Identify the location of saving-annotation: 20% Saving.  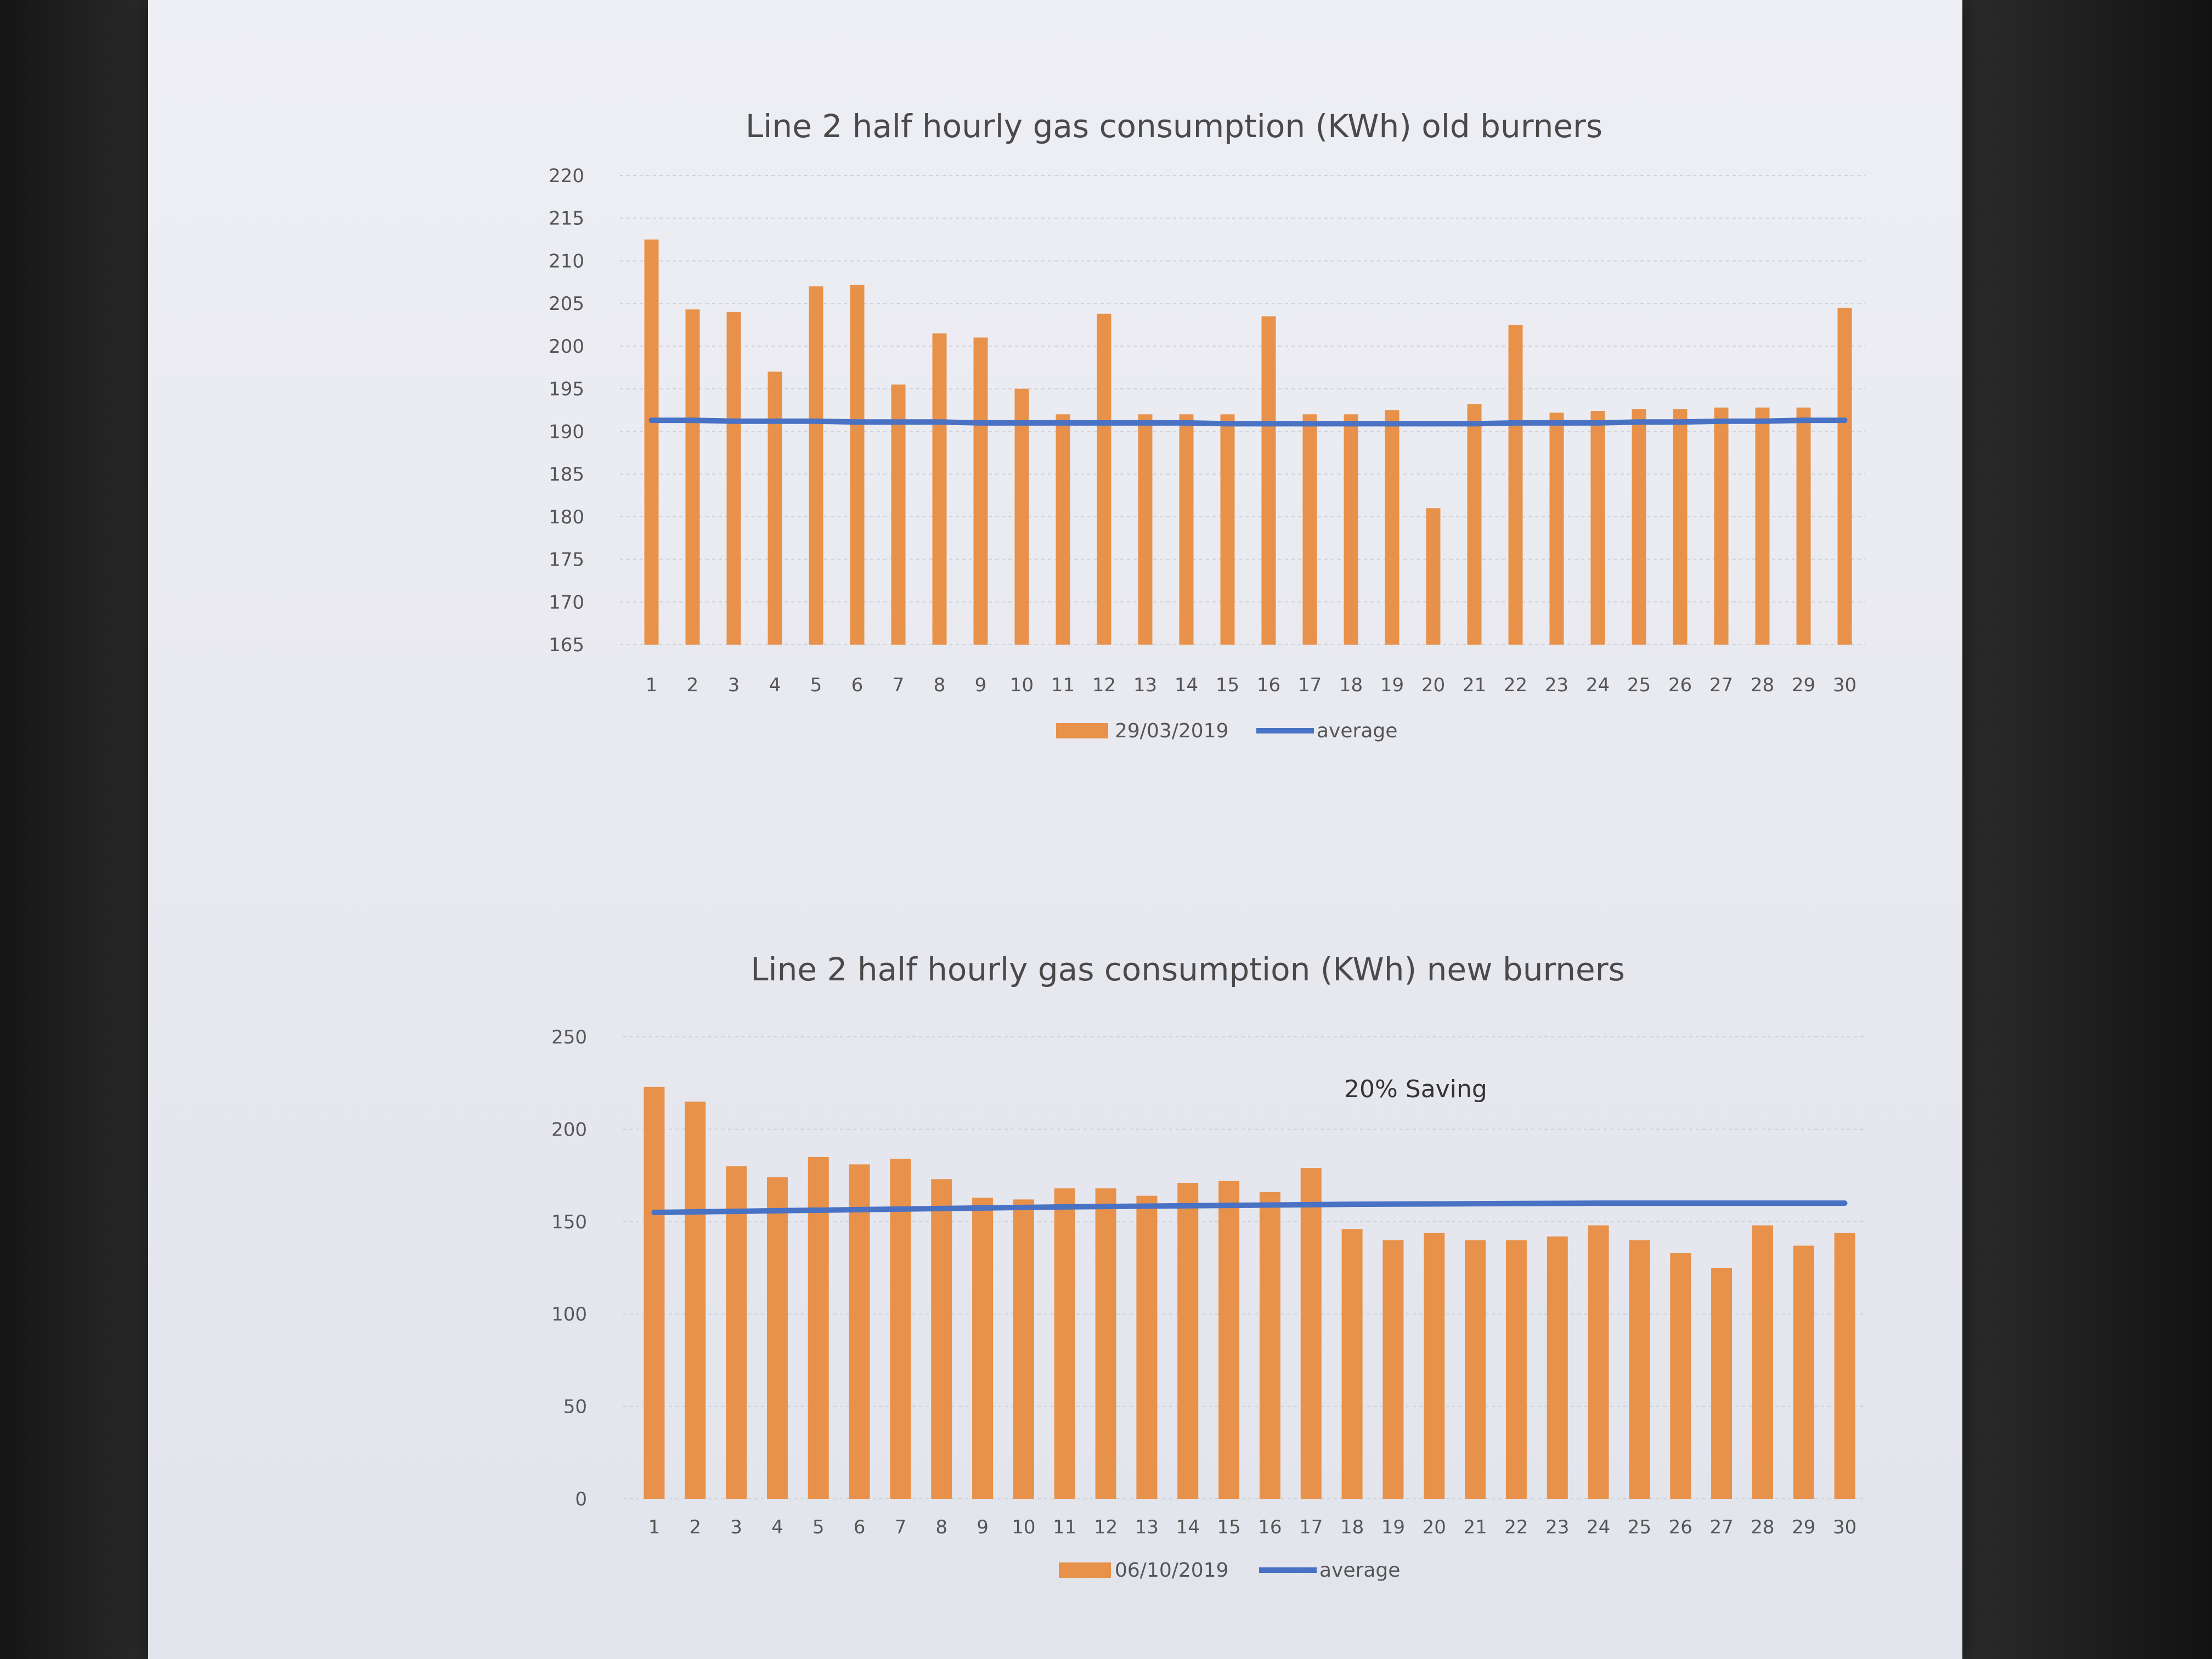
(1415, 1089).